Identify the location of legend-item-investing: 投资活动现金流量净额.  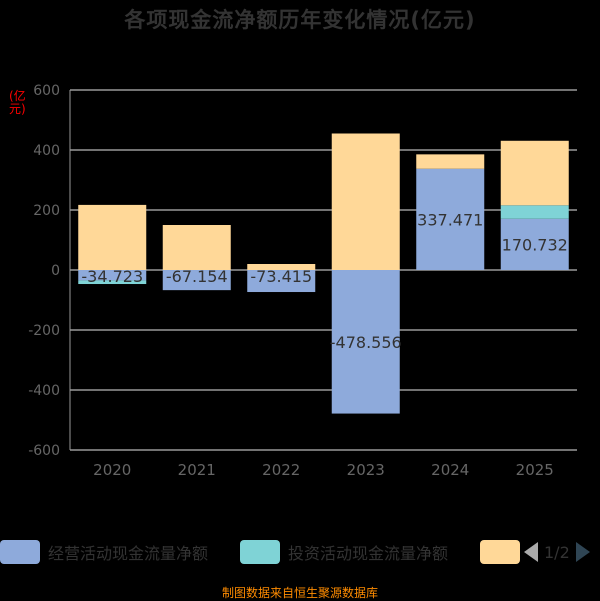
(344, 552).